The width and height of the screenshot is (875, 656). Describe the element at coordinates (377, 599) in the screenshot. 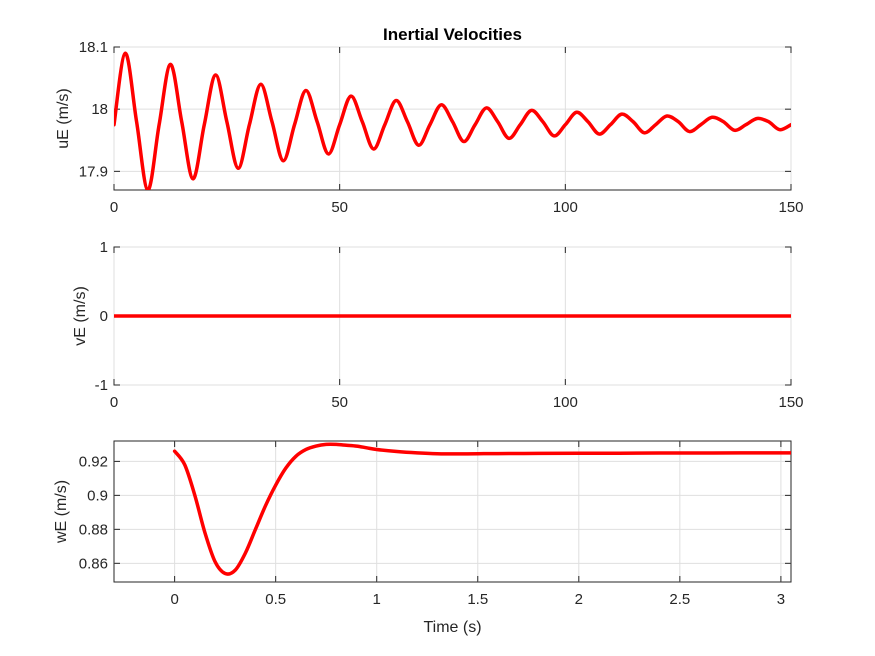

I see `x-tick-label: 1` at that location.